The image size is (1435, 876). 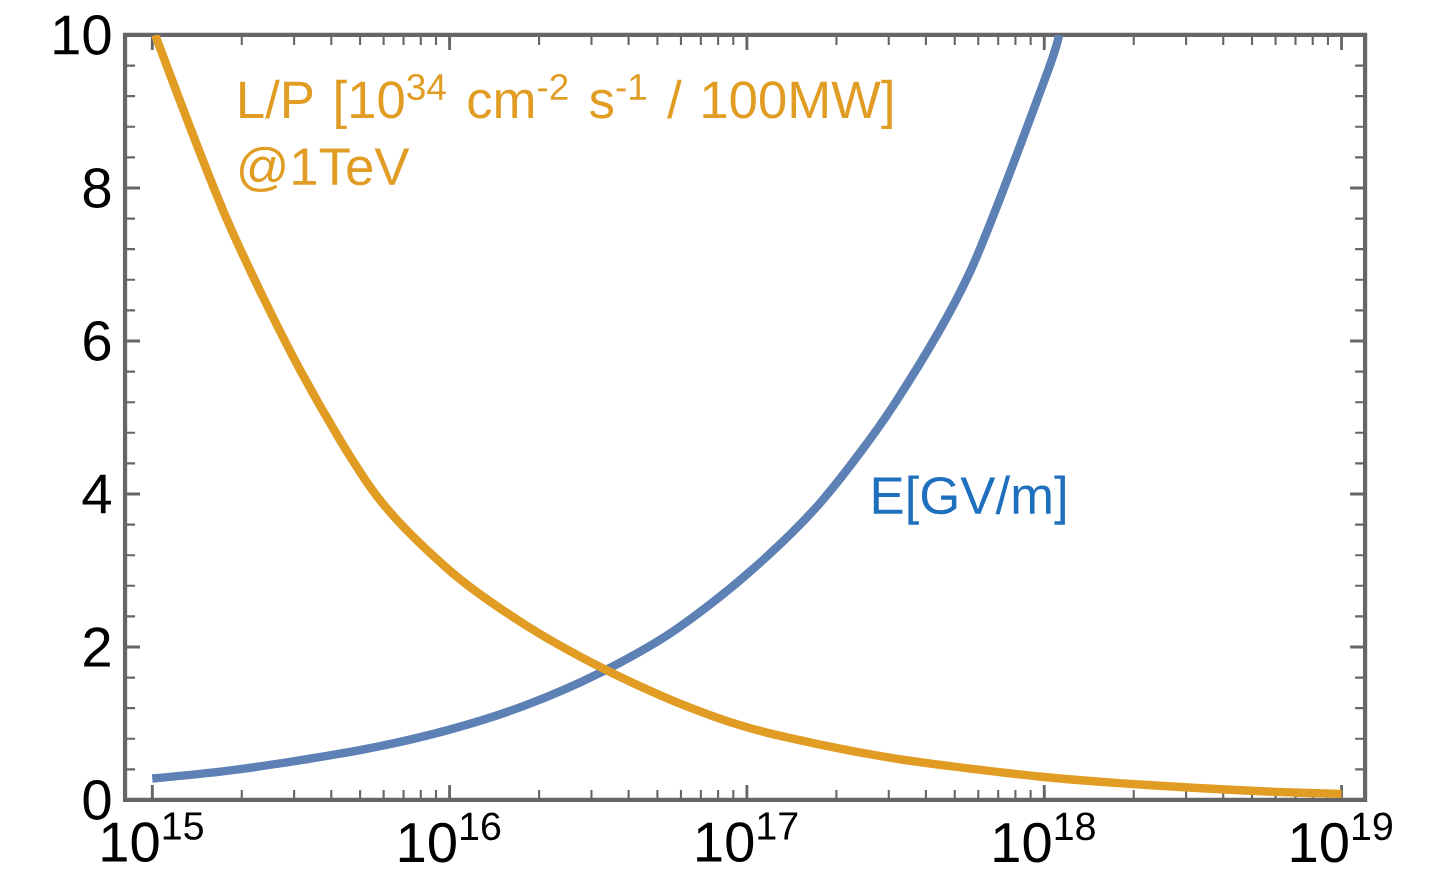 I want to click on x-tick-label: 10$^{17}$, so click(x=747, y=837).